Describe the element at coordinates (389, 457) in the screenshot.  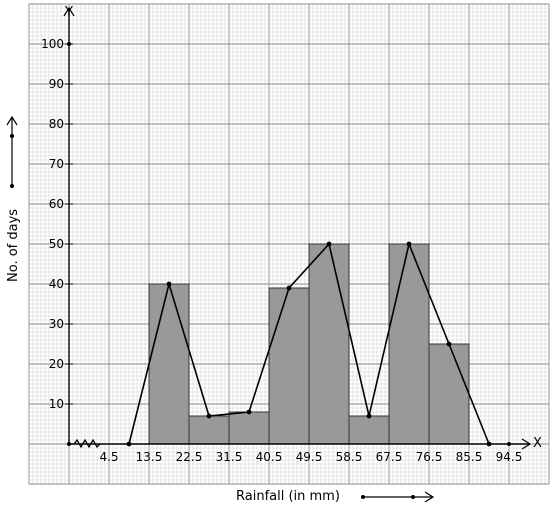
I see `x-tick-label: 67.5` at that location.